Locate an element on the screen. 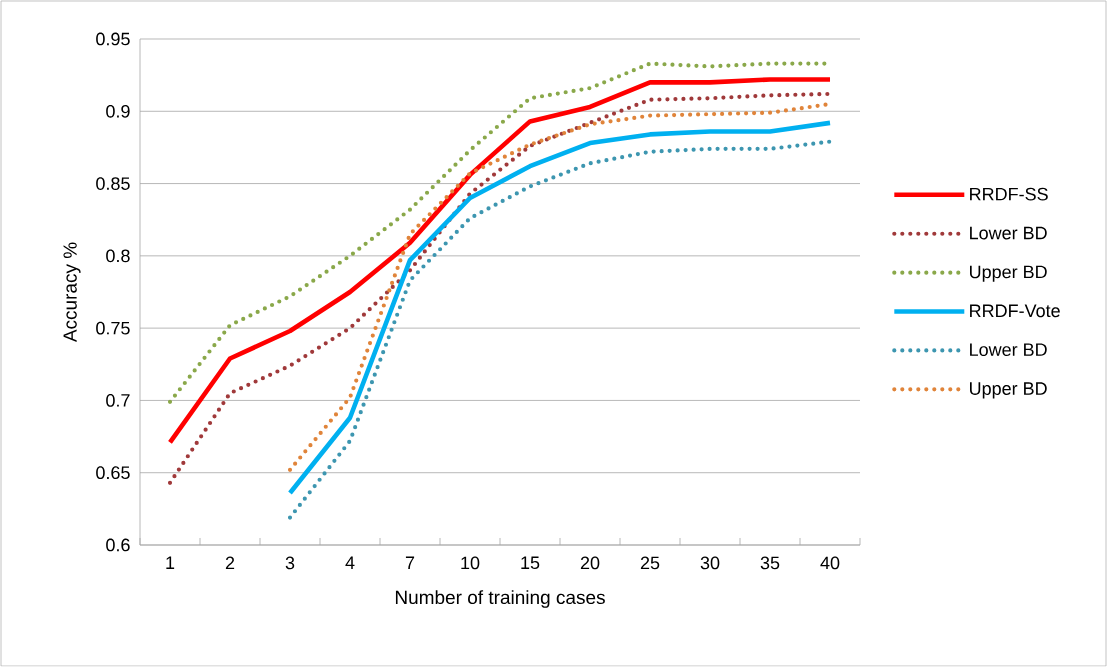 The width and height of the screenshot is (1107, 667). x-tick-label: 20 is located at coordinates (590, 563).